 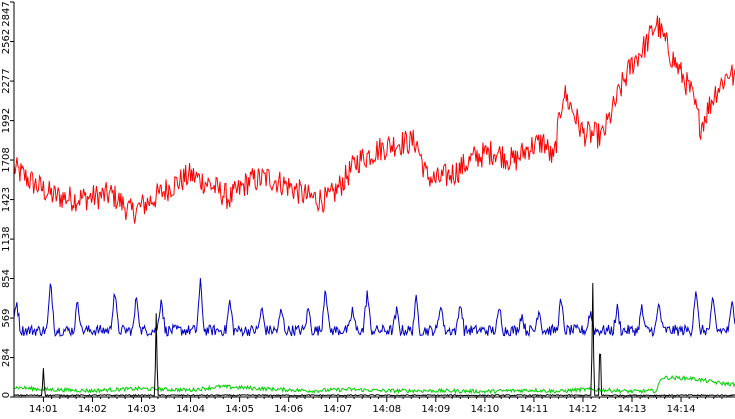 I want to click on y-tick-label: 1423, so click(x=6, y=199).